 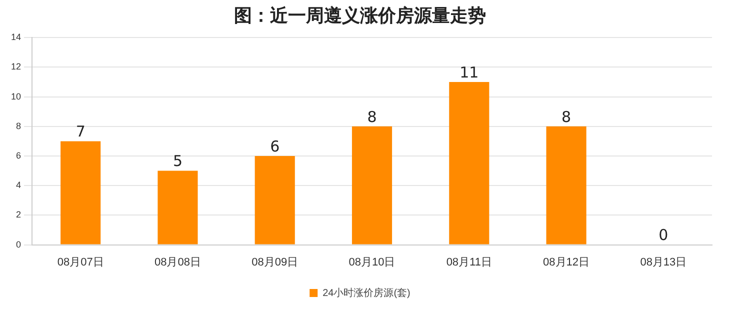 I want to click on chart-title: 图：近一周遵义涨价房源量走势, so click(x=360, y=15).